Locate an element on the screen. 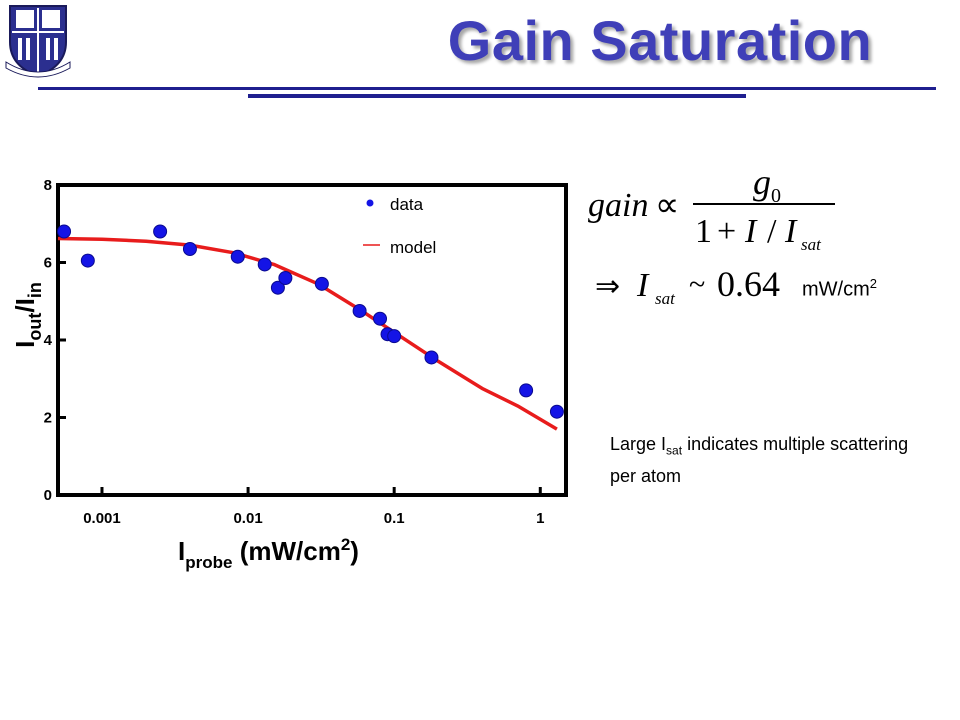 This screenshot has height=720, width=960. y-tick-label: 4 is located at coordinates (48, 340).